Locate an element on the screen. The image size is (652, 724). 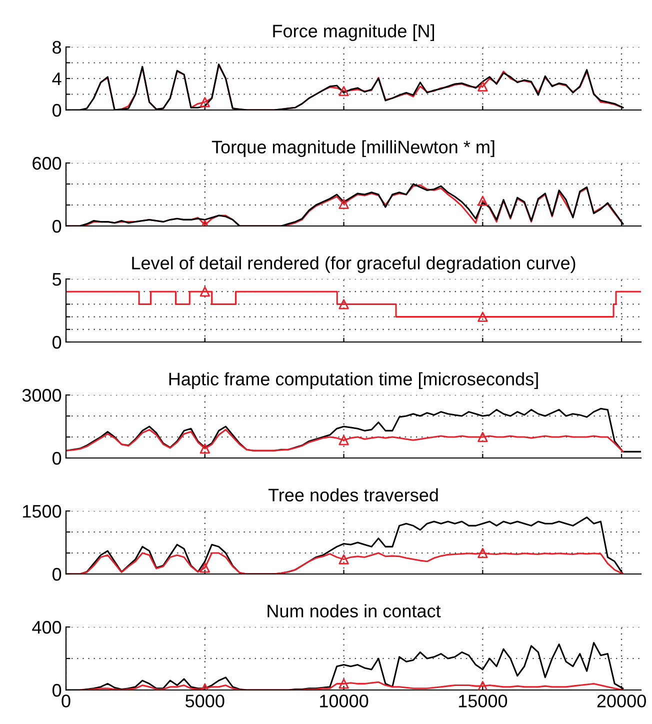
y-tick-label: 3000 is located at coordinates (42, 395).